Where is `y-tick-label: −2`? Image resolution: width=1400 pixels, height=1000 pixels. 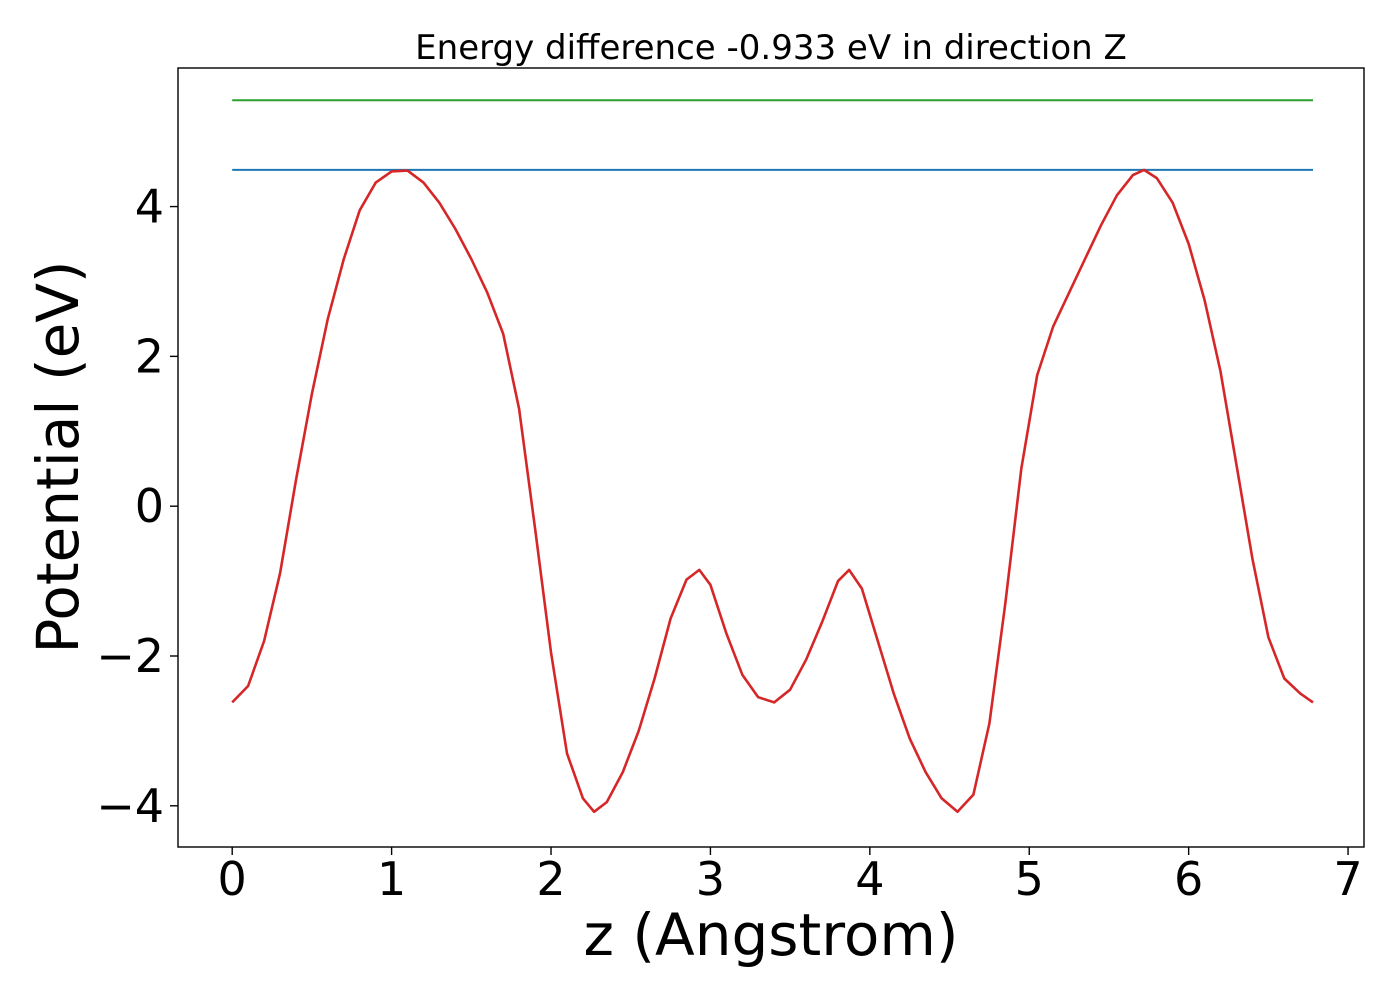
y-tick-label: −2 is located at coordinates (130, 656).